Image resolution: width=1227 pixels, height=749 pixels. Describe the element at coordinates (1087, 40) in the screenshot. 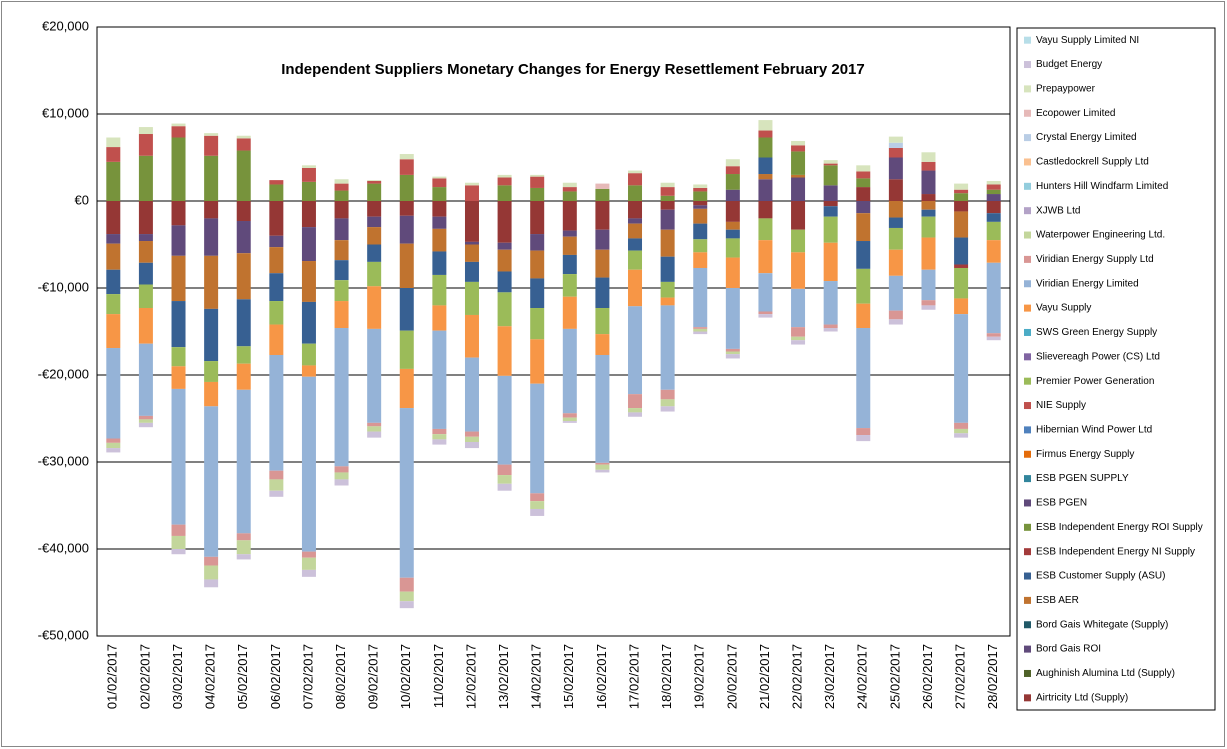

I see `legend-label: Vayu Supply Limited NI` at that location.